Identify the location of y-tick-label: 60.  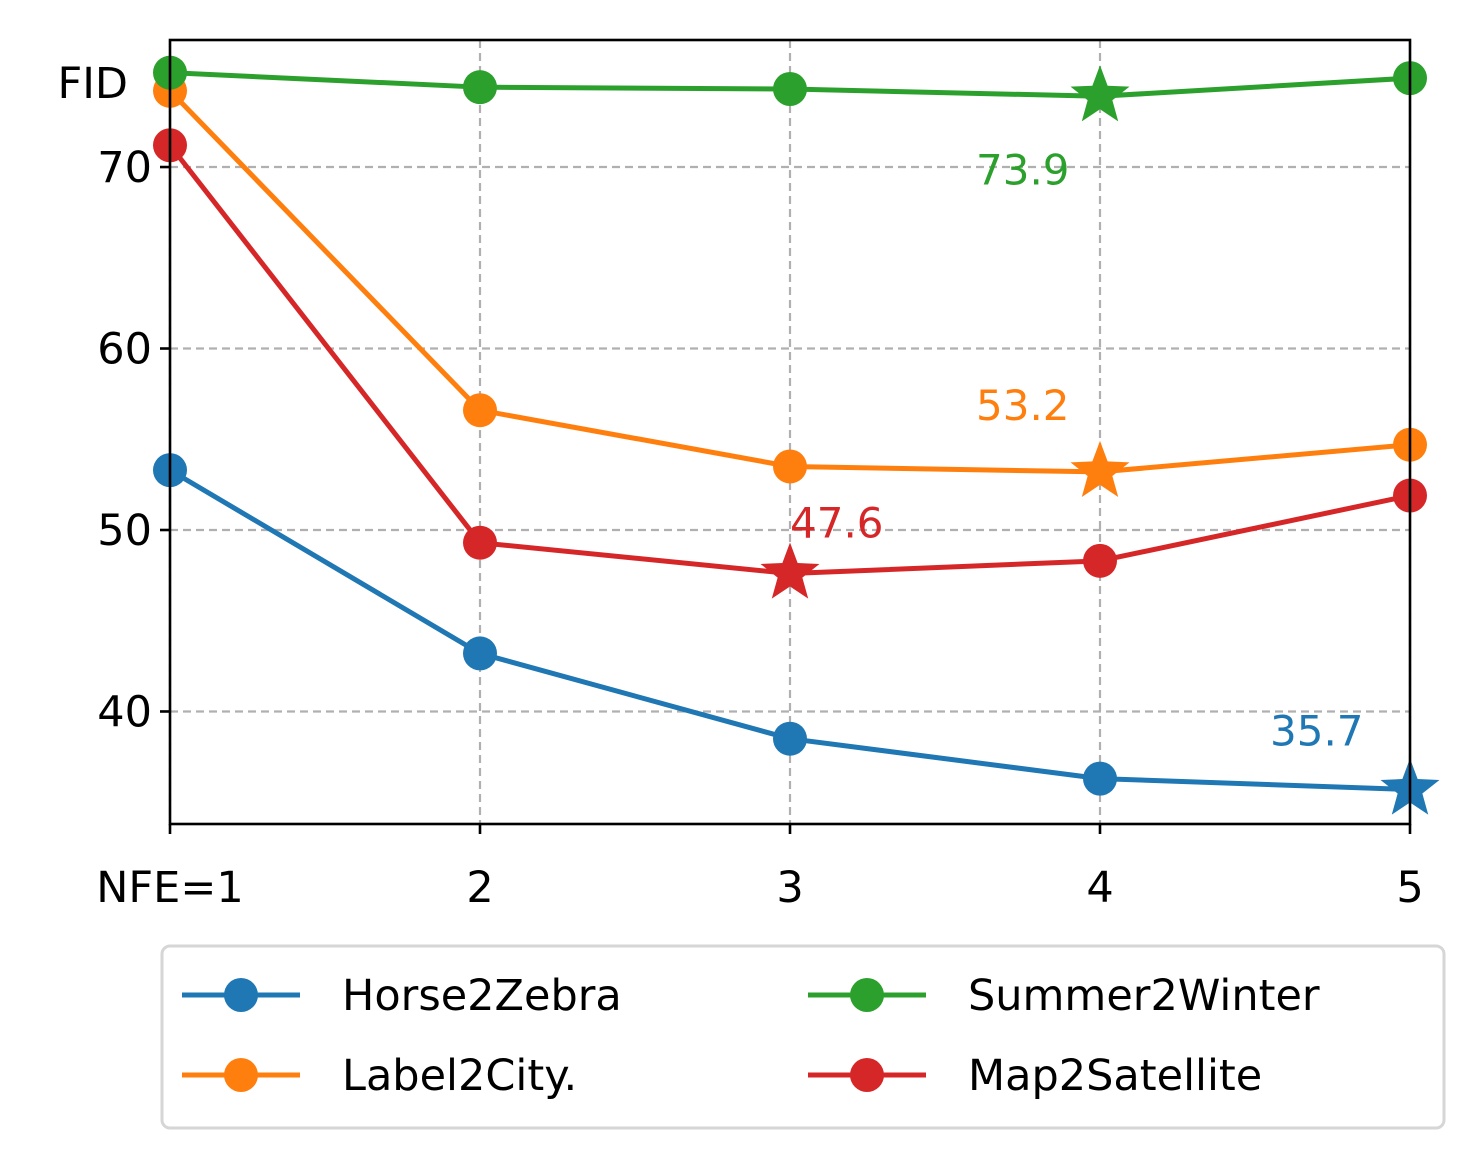
(124, 350).